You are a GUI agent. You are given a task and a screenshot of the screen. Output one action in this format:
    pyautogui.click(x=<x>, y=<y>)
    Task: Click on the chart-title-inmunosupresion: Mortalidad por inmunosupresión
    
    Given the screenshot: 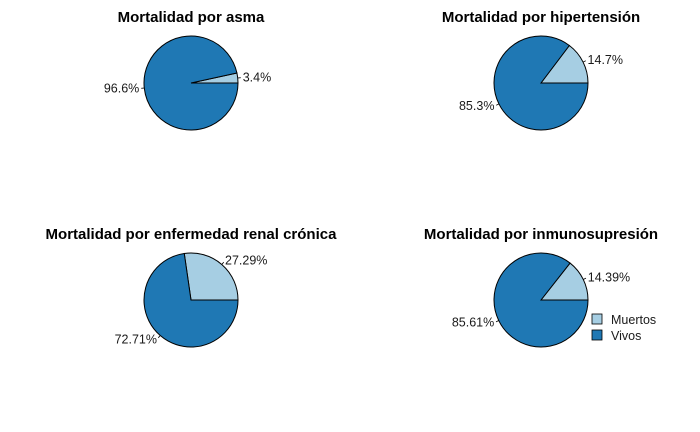 What is the action you would take?
    pyautogui.click(x=541, y=234)
    